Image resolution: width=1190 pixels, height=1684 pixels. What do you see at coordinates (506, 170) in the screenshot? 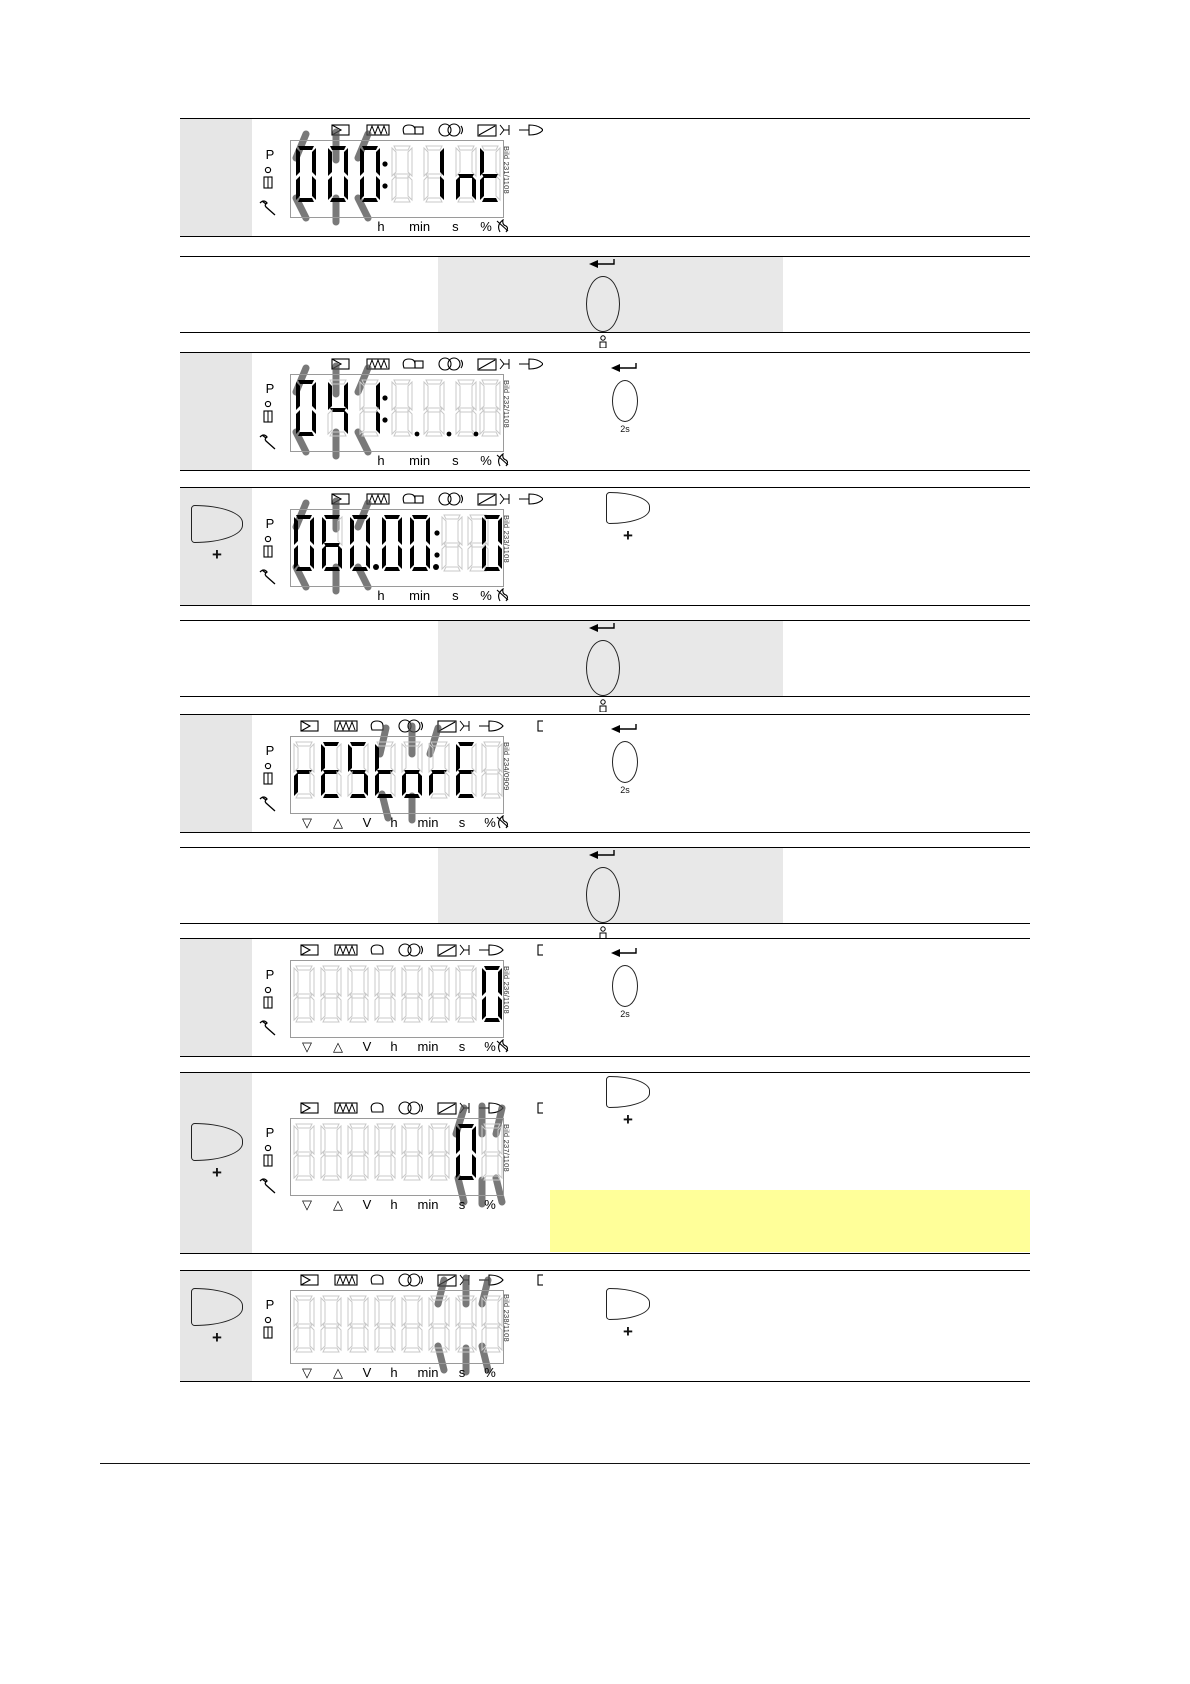
I see `figure-label: Bild 231/1108` at bounding box center [506, 170].